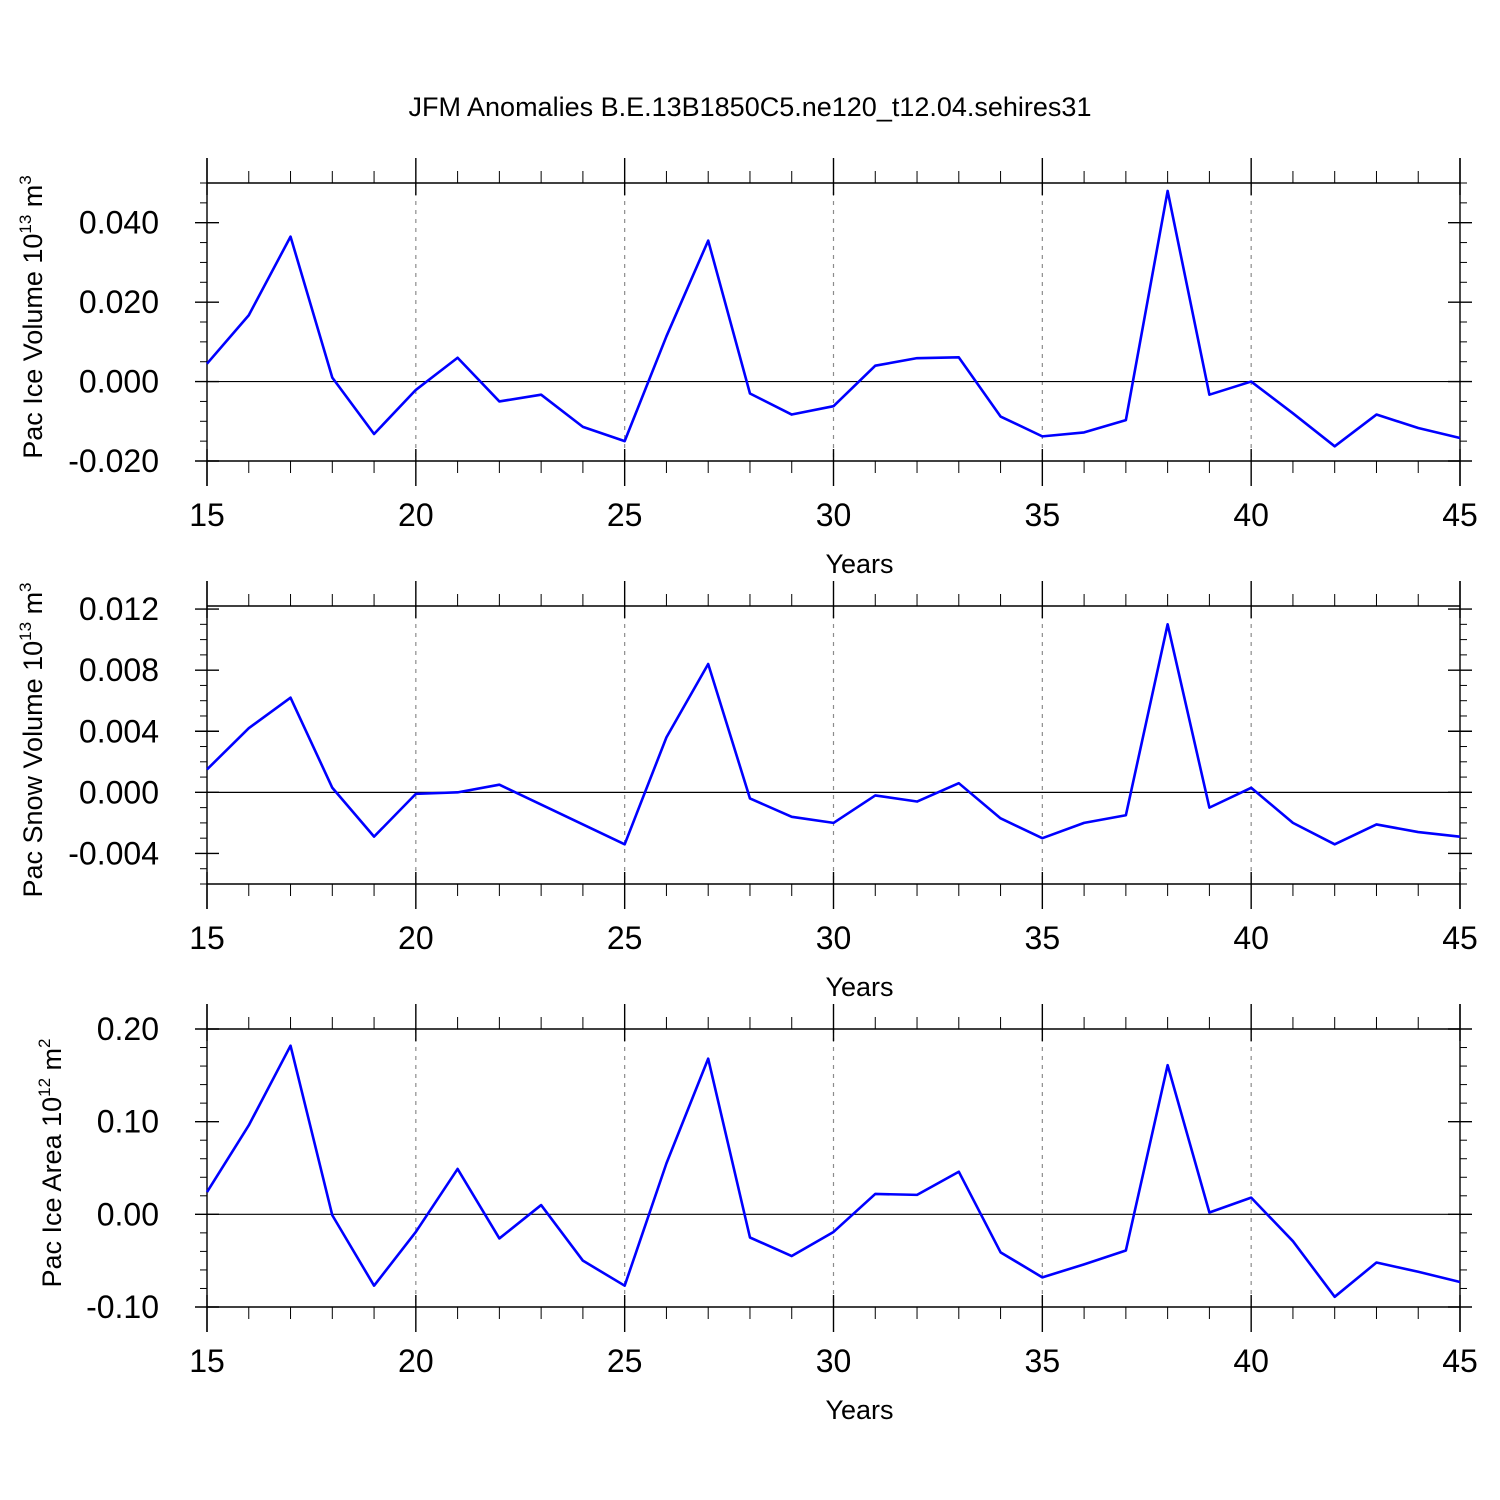 The height and width of the screenshot is (1500, 1500). I want to click on y-tick-label: -0.10, so click(122, 1307).